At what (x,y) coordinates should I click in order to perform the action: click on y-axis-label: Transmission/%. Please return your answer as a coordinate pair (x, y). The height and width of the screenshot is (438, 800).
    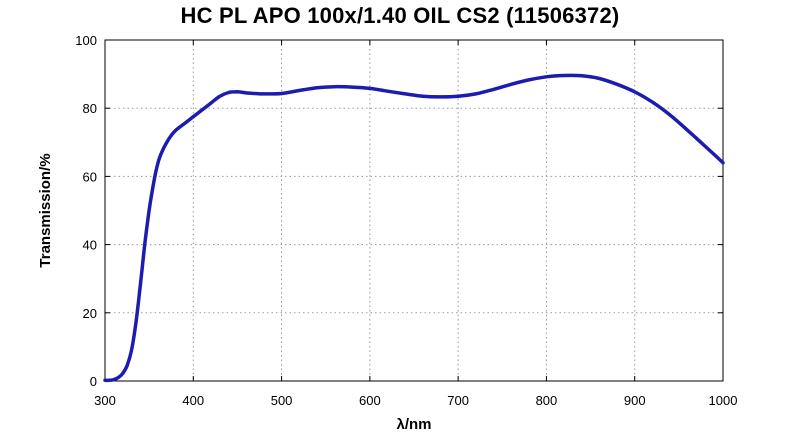
    Looking at the image, I should click on (45, 210).